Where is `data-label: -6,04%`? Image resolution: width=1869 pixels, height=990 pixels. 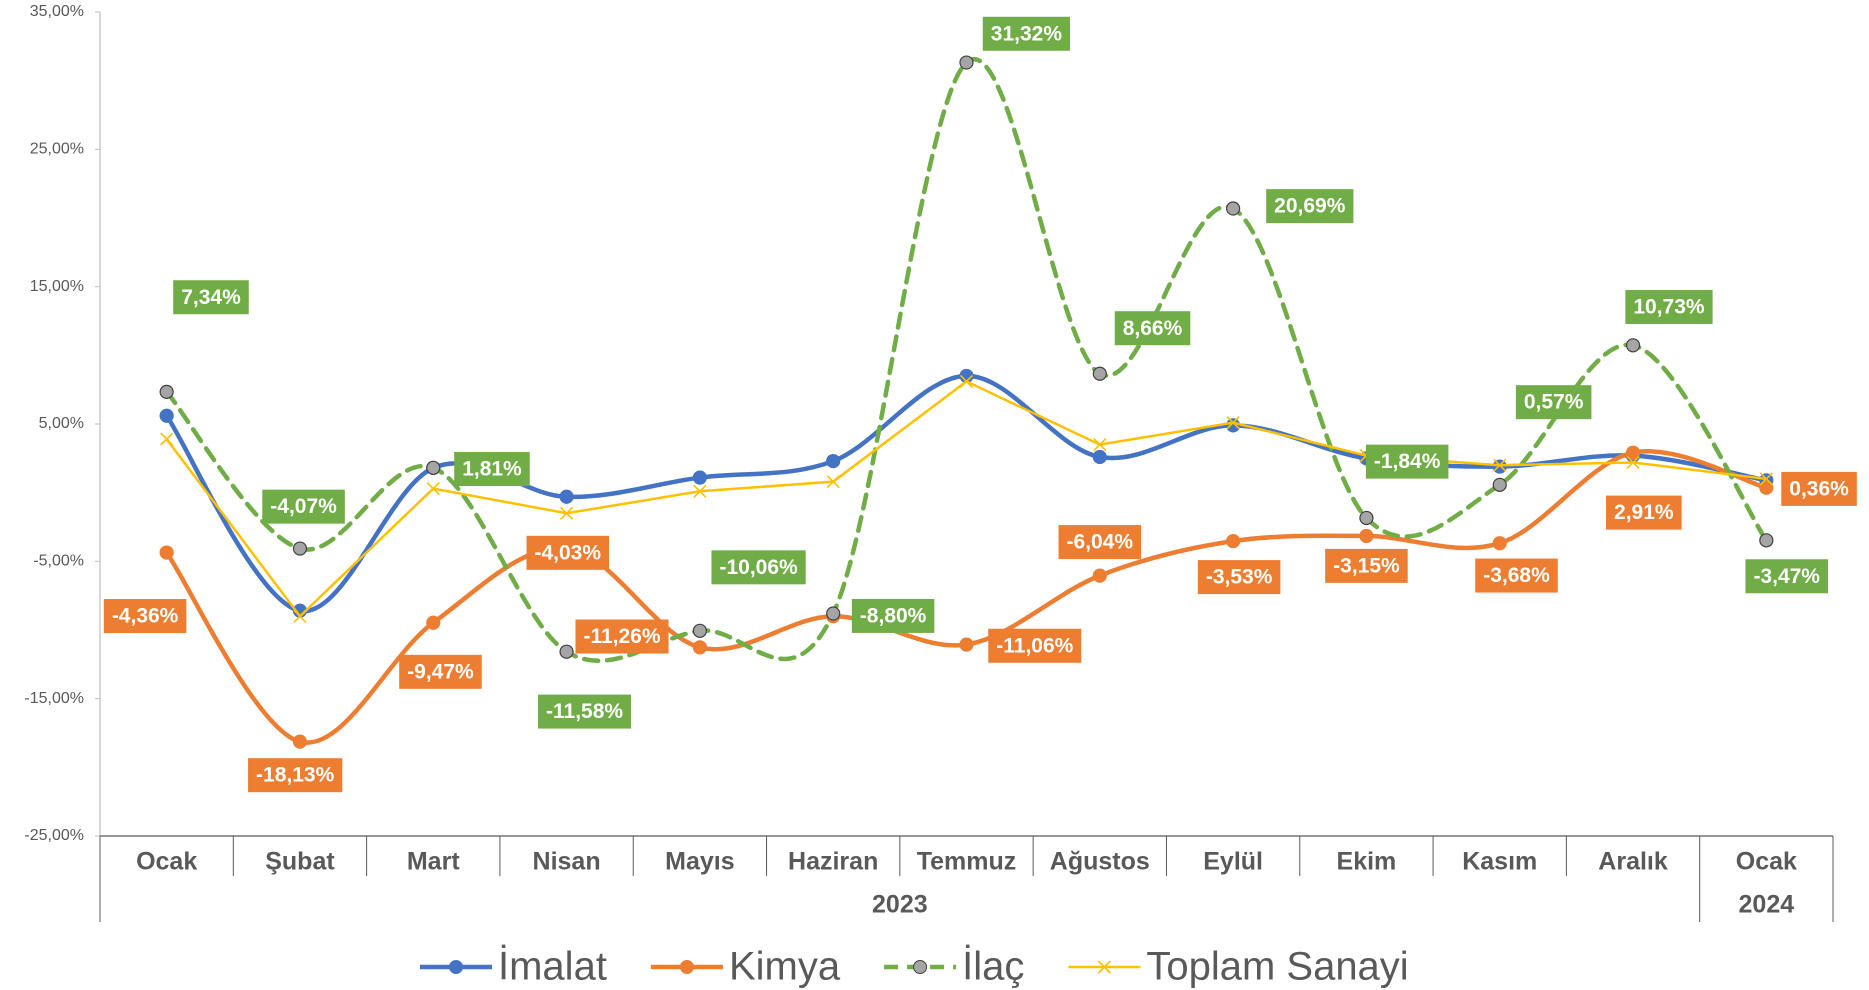 data-label: -6,04% is located at coordinates (1100, 542).